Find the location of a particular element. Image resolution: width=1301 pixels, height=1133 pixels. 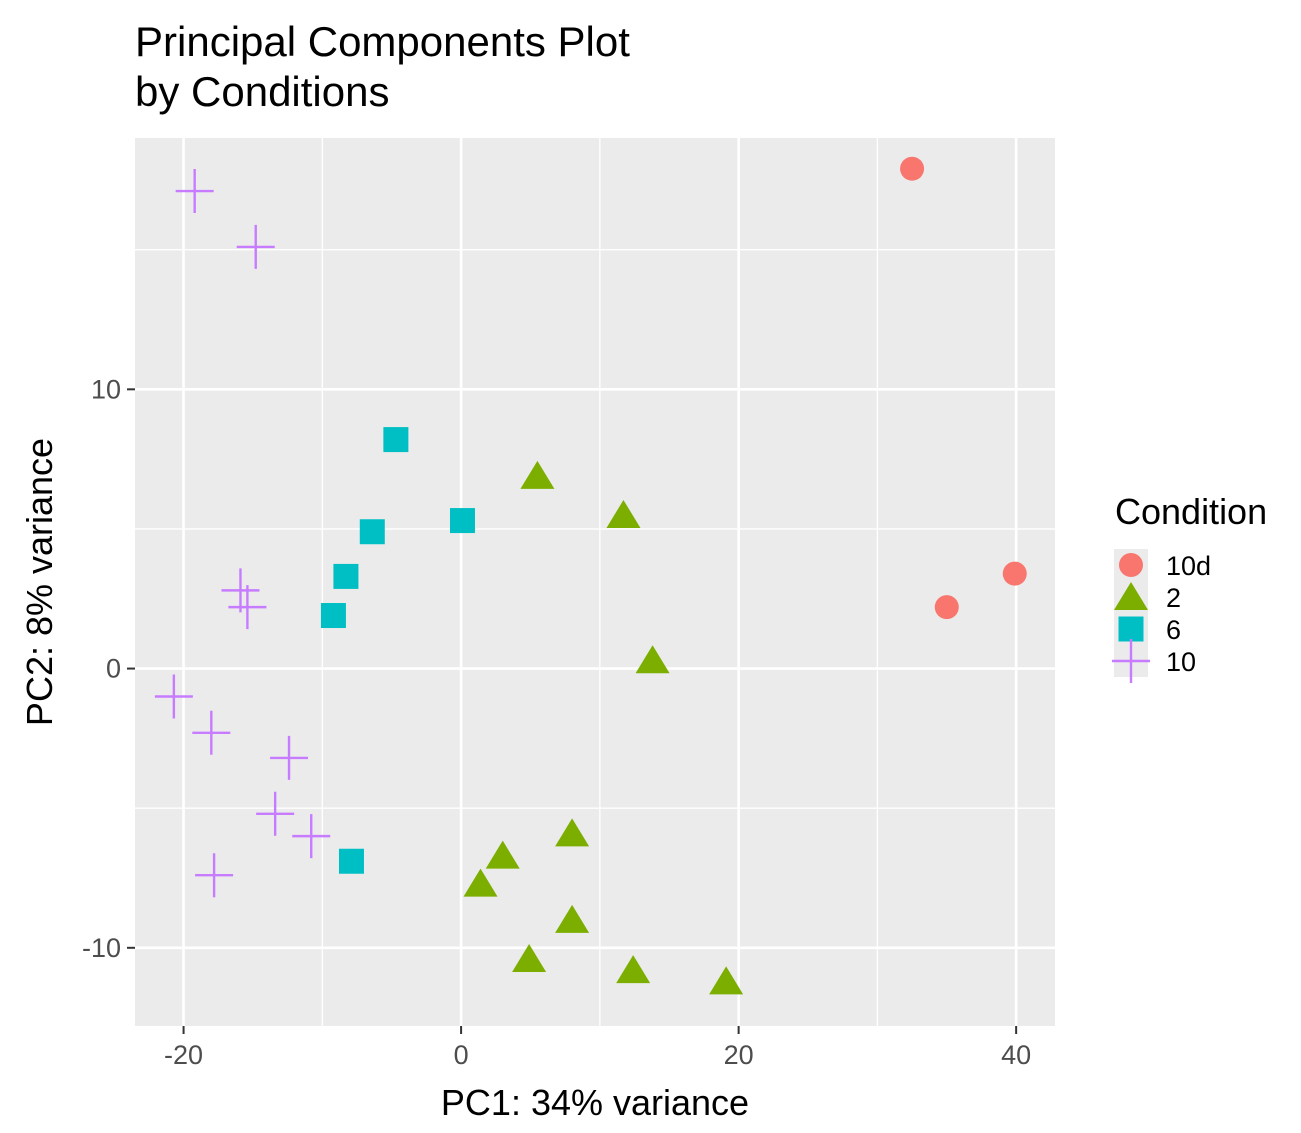

x-tick-label: -20 is located at coordinates (183, 1055).